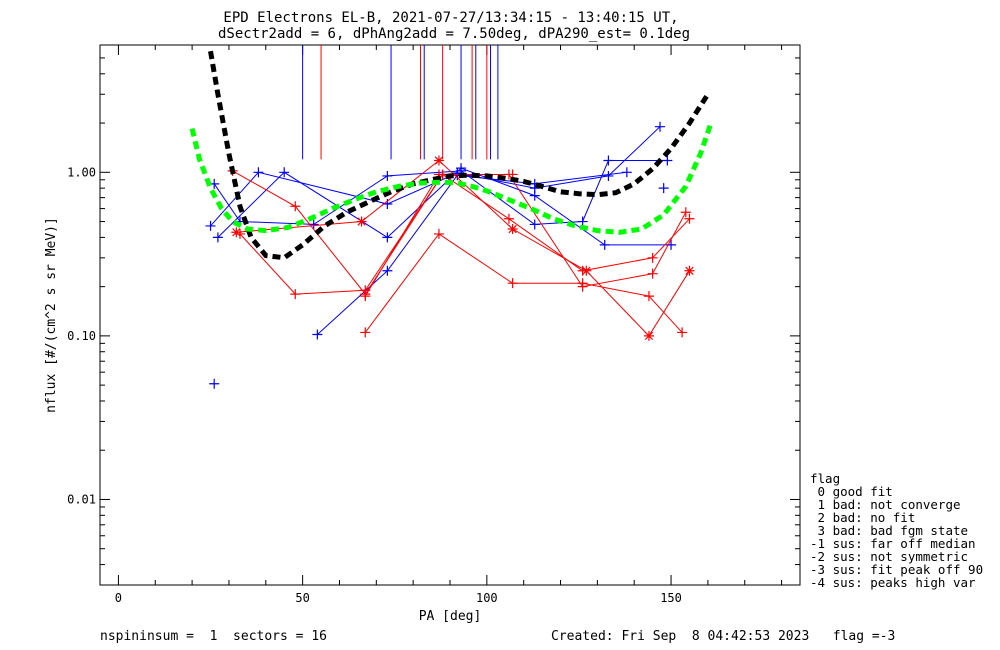  I want to click on y-axis-label: nflux [#/(cm^2 s sr MeV)], so click(51, 315).